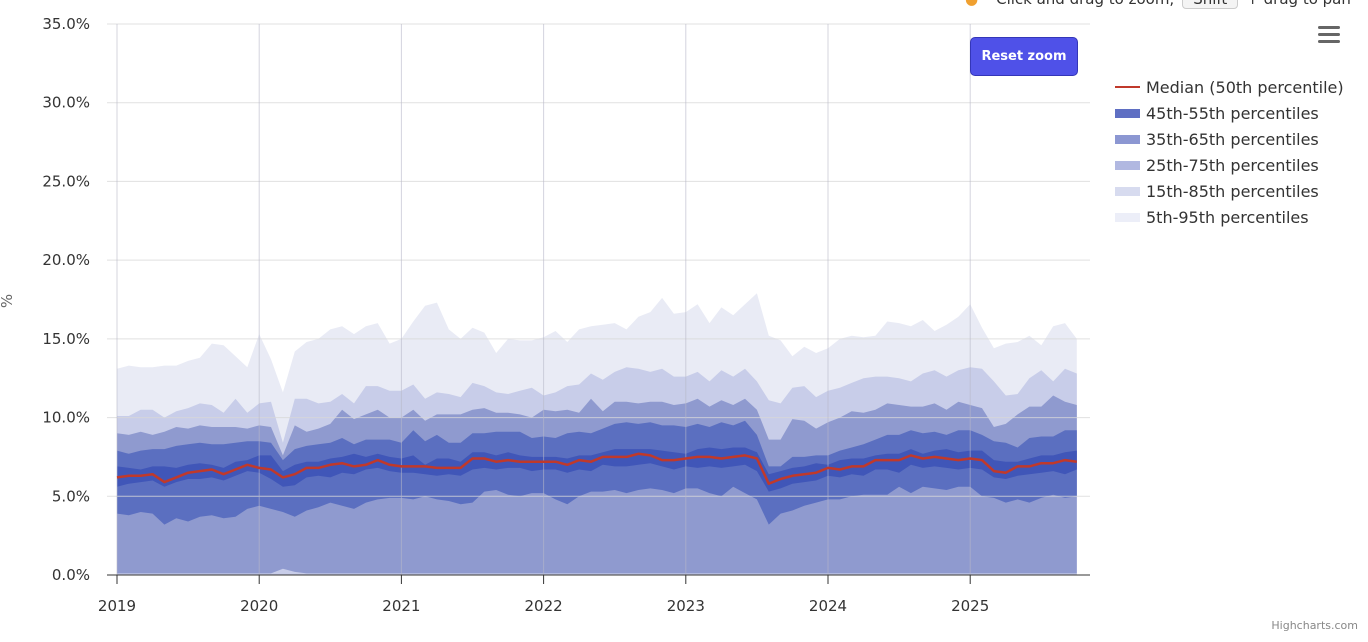 This screenshot has width=1368, height=642. I want to click on legend-label: 25th-75th percentiles, so click(1232, 165).